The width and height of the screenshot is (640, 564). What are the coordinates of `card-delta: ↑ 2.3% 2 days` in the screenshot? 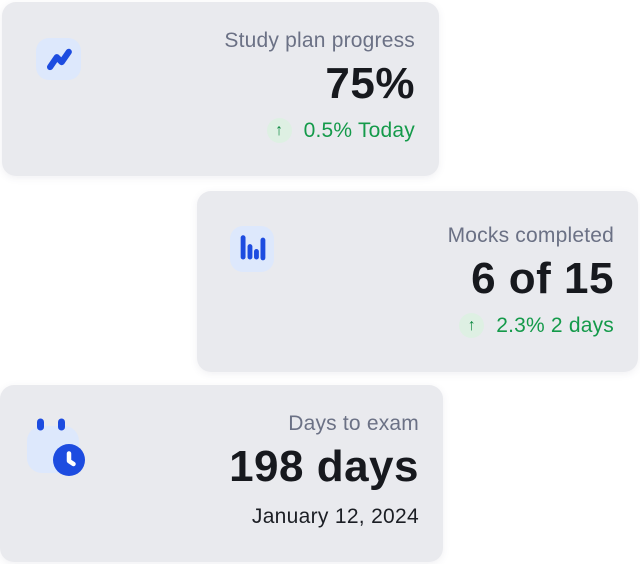 It's located at (536, 326).